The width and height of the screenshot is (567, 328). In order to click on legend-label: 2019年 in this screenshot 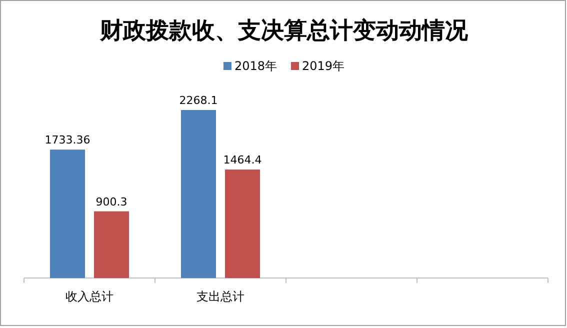, I will do `click(323, 66)`.